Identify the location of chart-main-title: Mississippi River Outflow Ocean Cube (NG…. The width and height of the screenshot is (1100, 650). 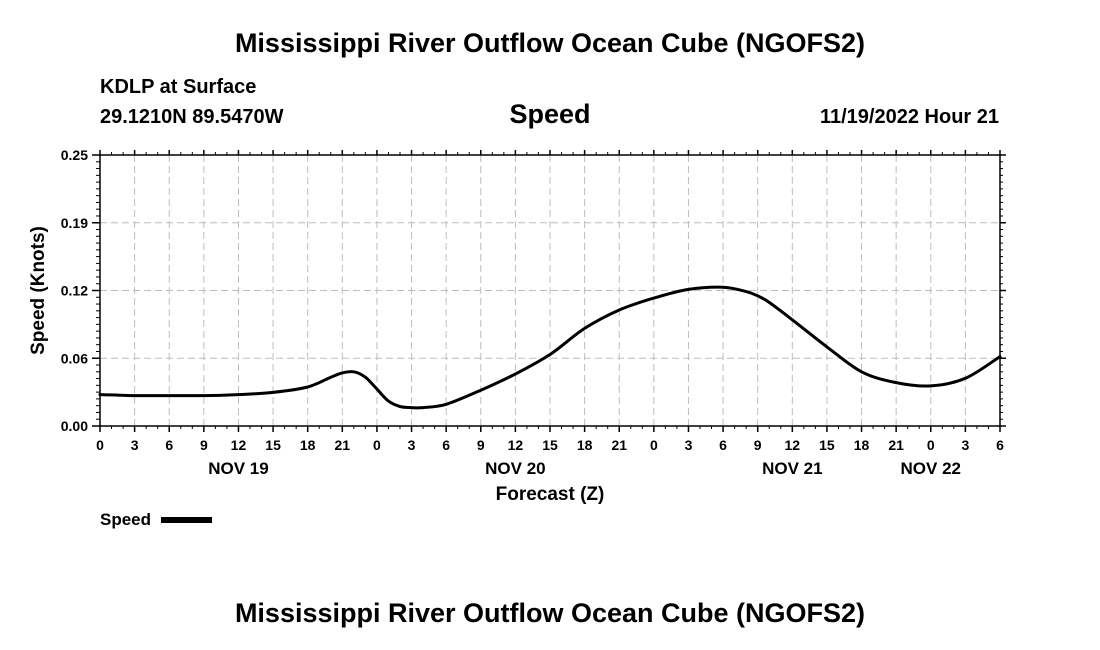
(550, 43).